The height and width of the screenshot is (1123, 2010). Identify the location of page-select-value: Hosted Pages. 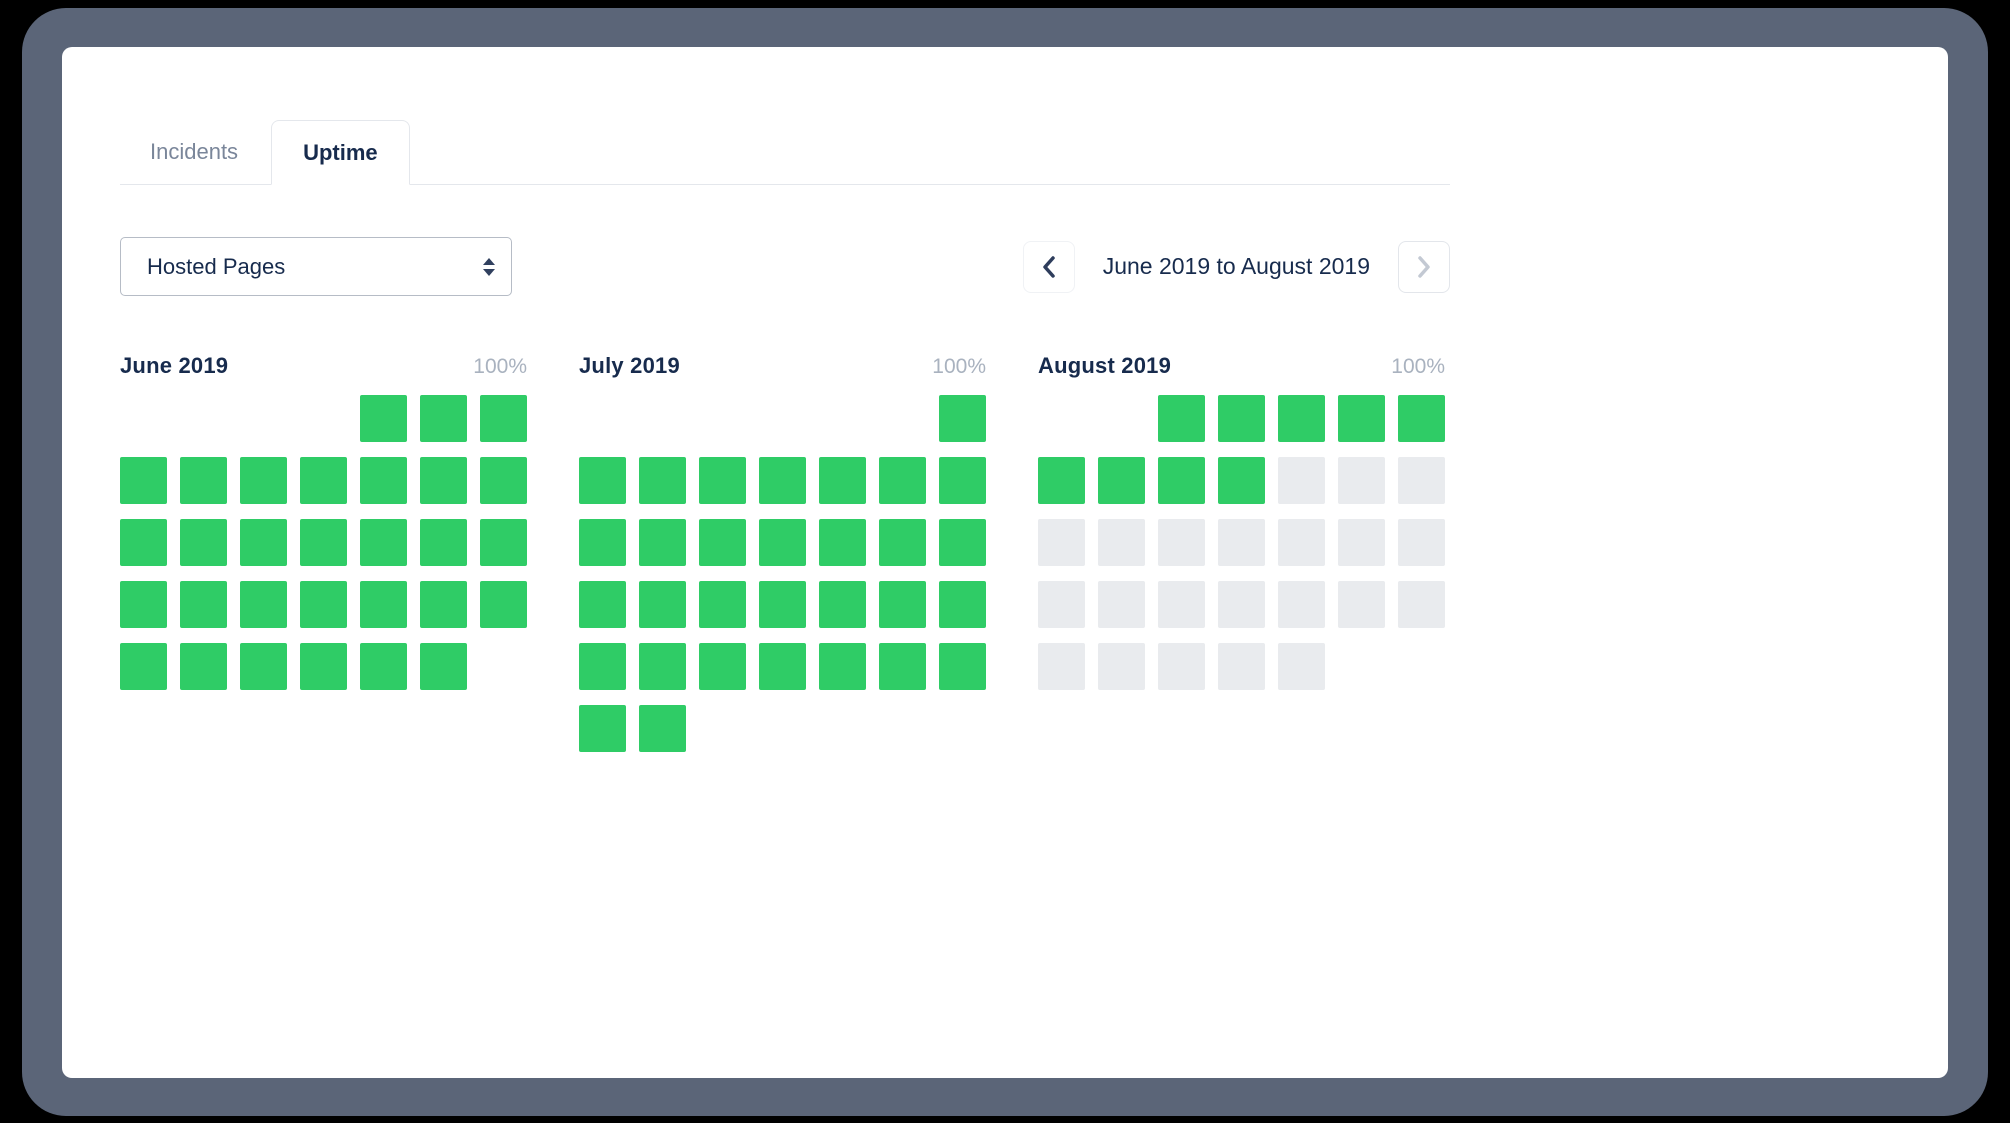
(216, 266).